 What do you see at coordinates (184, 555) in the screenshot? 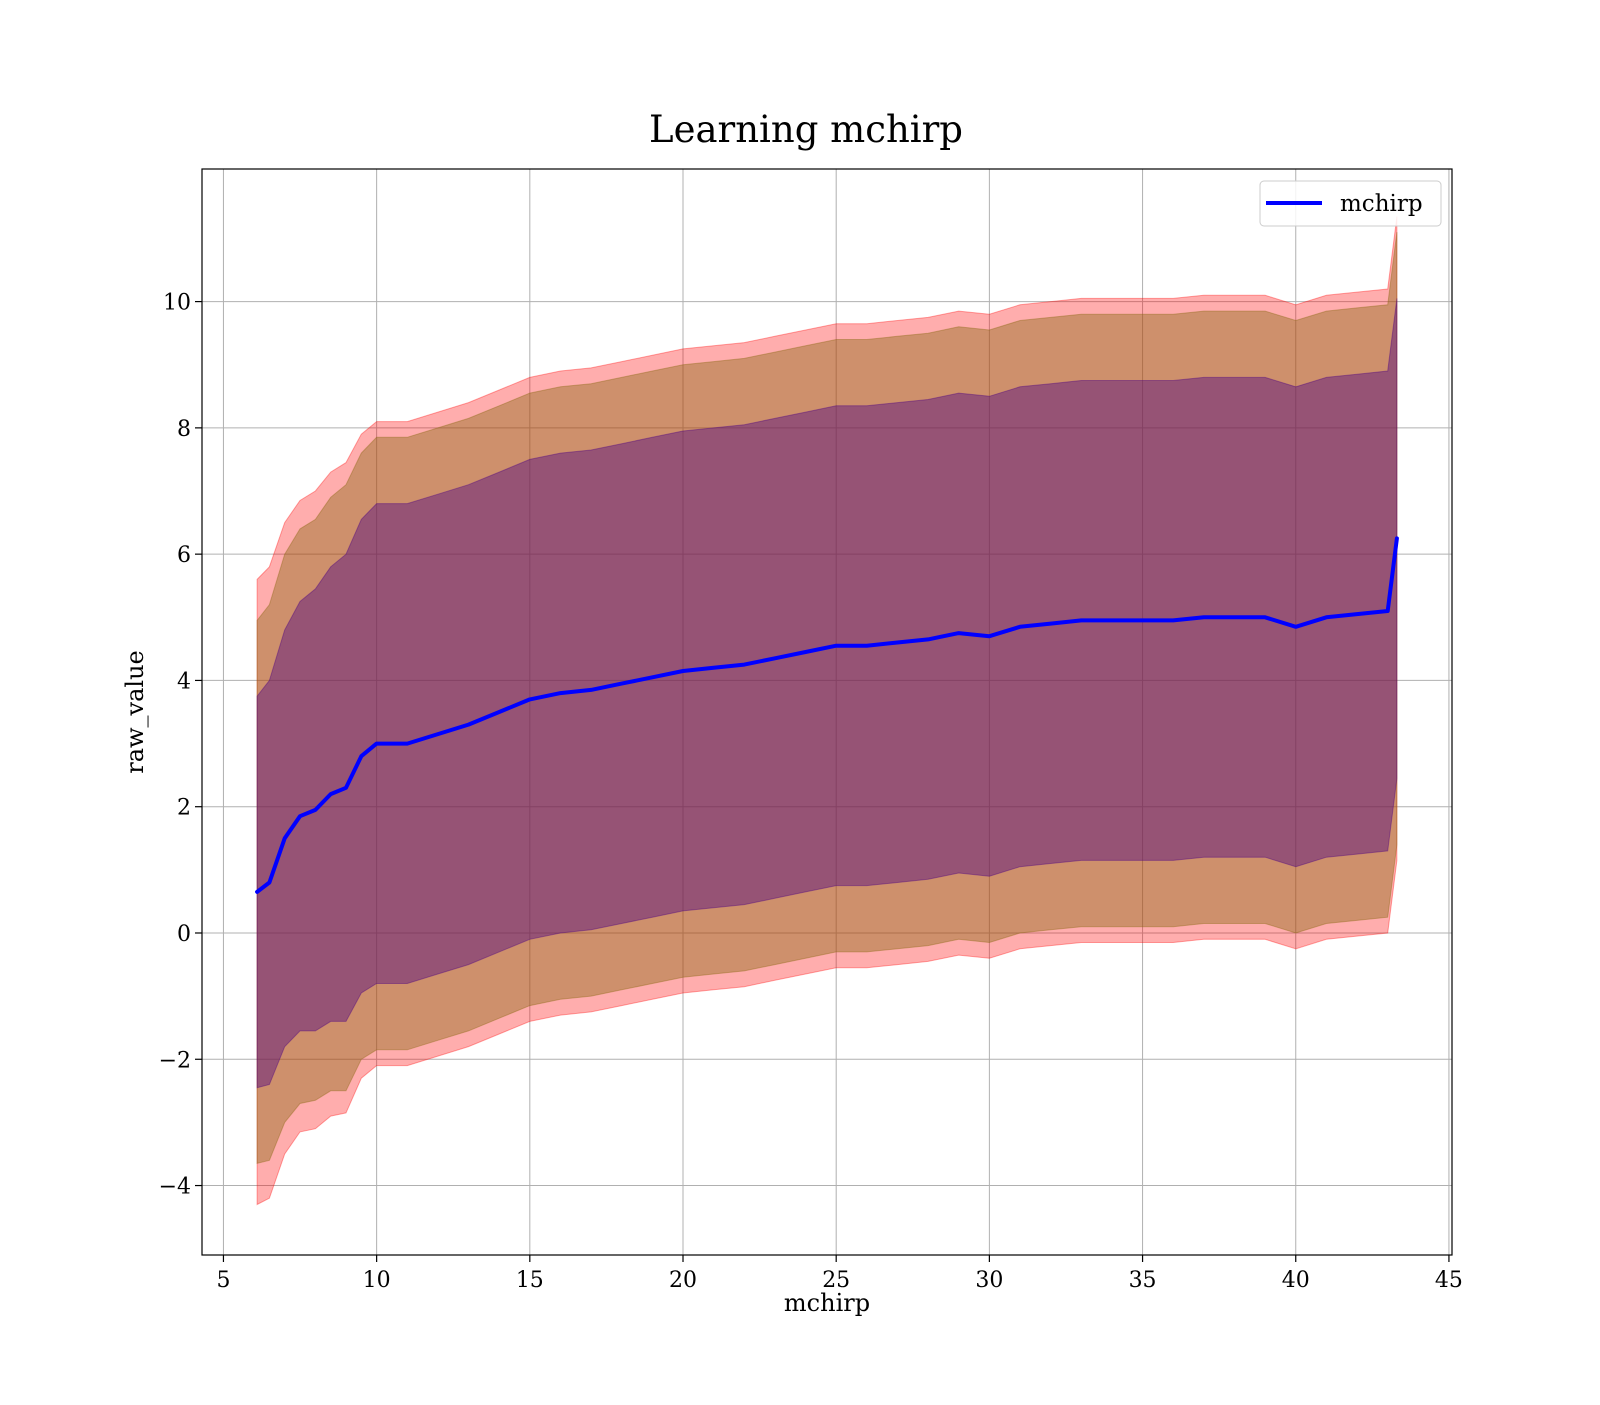
I see `y-tick-label: 6` at bounding box center [184, 555].